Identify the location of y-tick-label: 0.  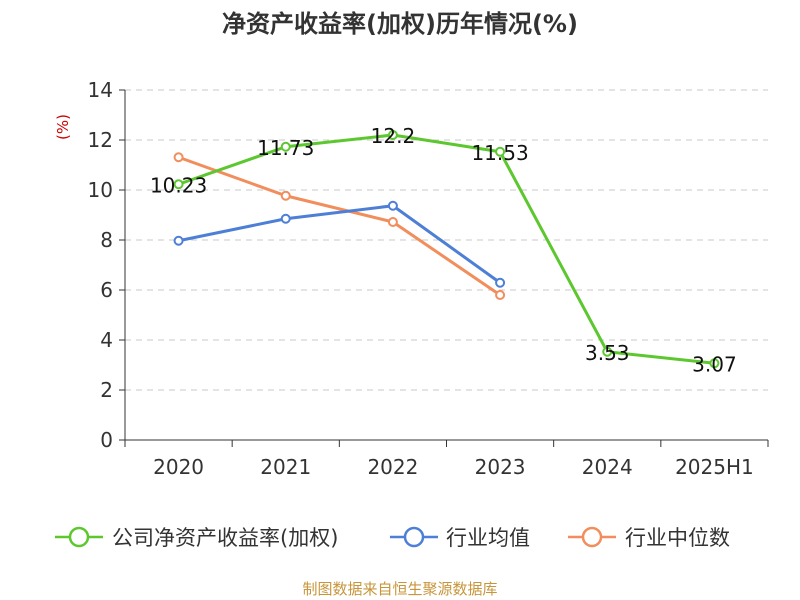
(106, 440).